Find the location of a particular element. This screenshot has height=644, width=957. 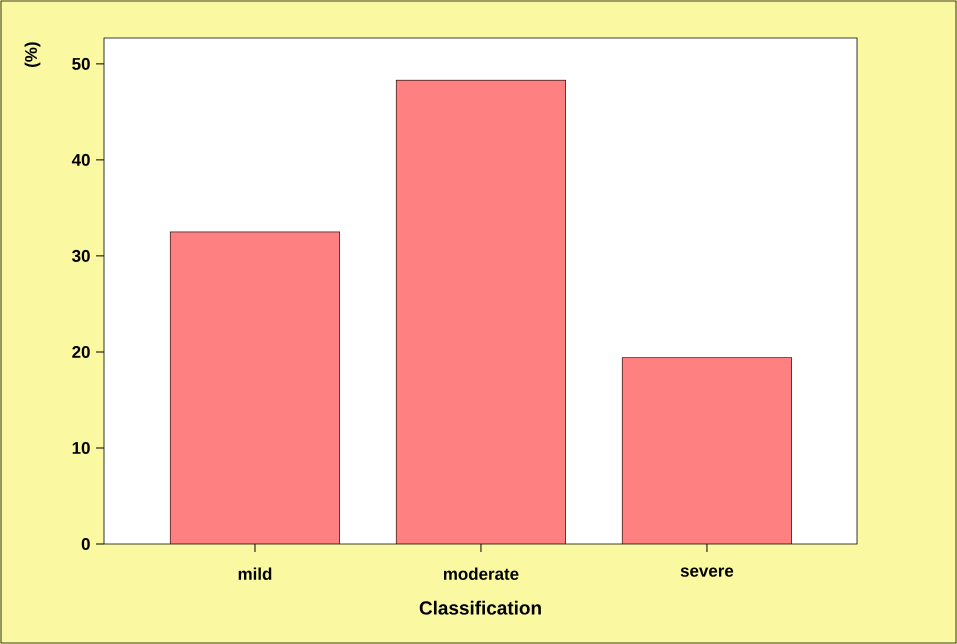

y-tick-label: 10 is located at coordinates (81, 448).